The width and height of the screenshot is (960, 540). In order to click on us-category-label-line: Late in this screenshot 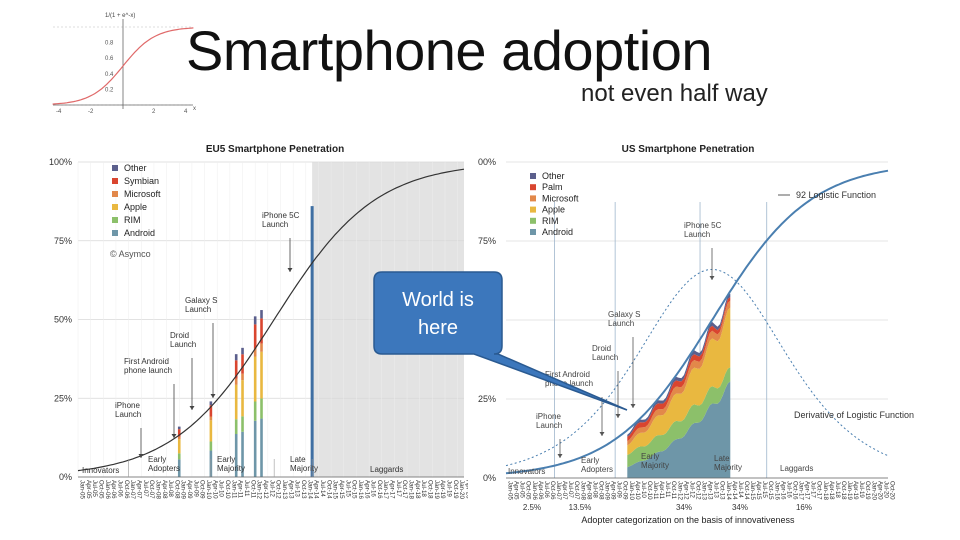, I will do `click(722, 458)`.